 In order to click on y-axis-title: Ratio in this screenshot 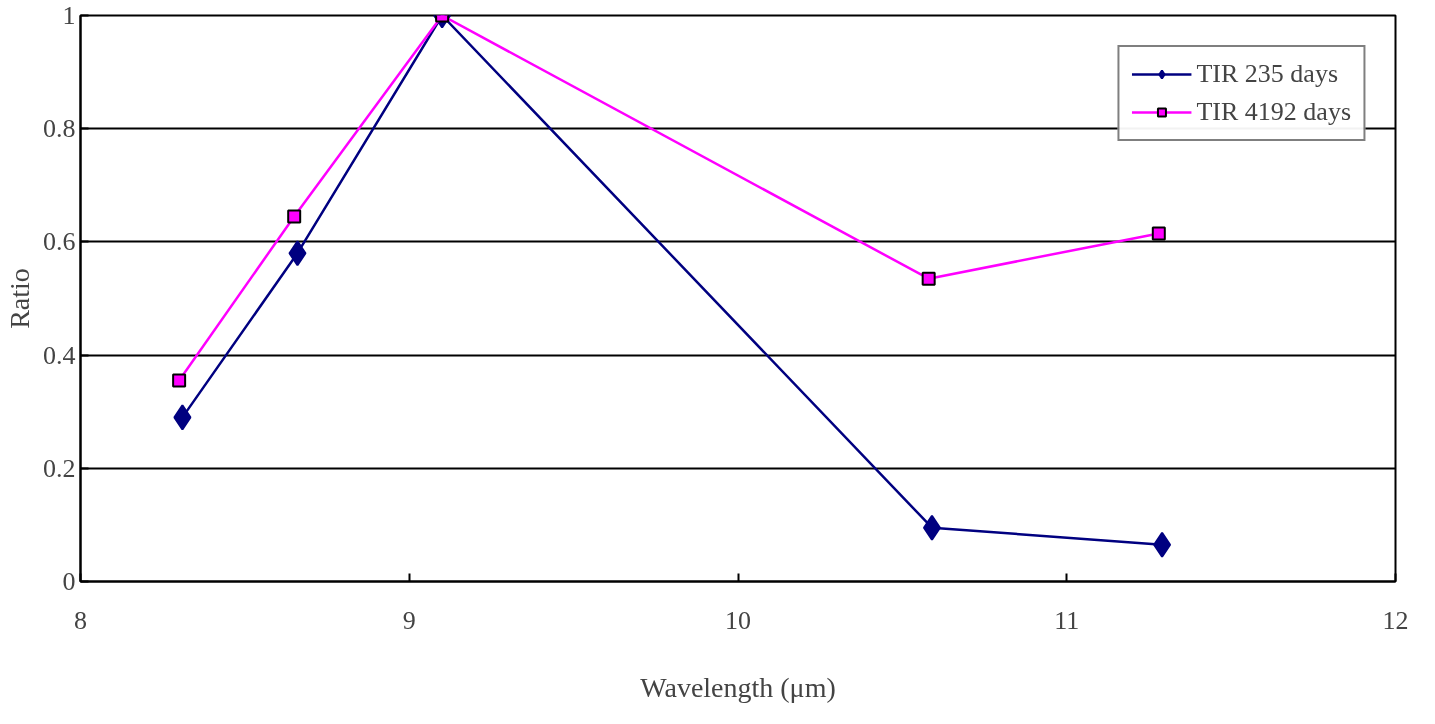, I will do `click(19, 298)`.